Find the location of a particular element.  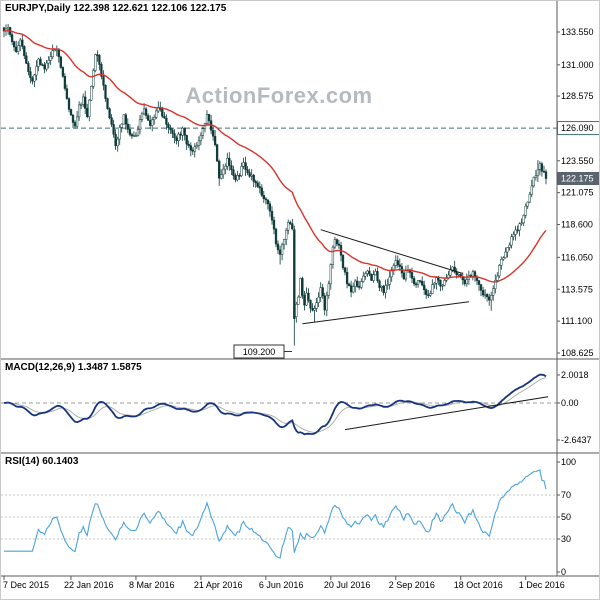

price-axis-label: 118.600 is located at coordinates (577, 225).